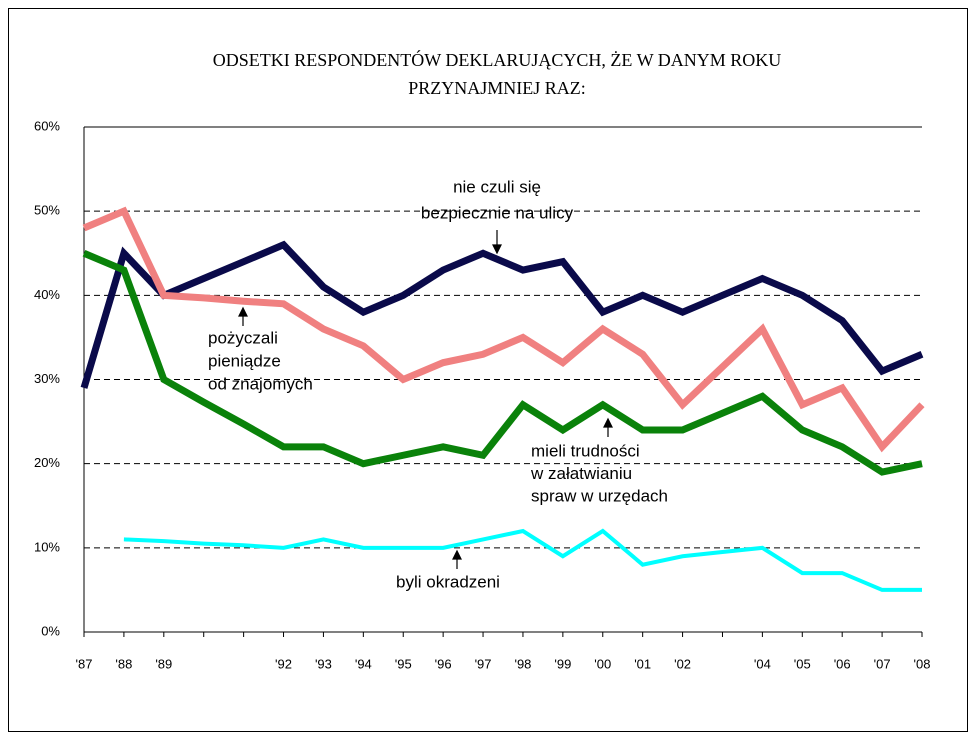 The image size is (976, 740). I want to click on x-tick-label: '08, so click(922, 663).